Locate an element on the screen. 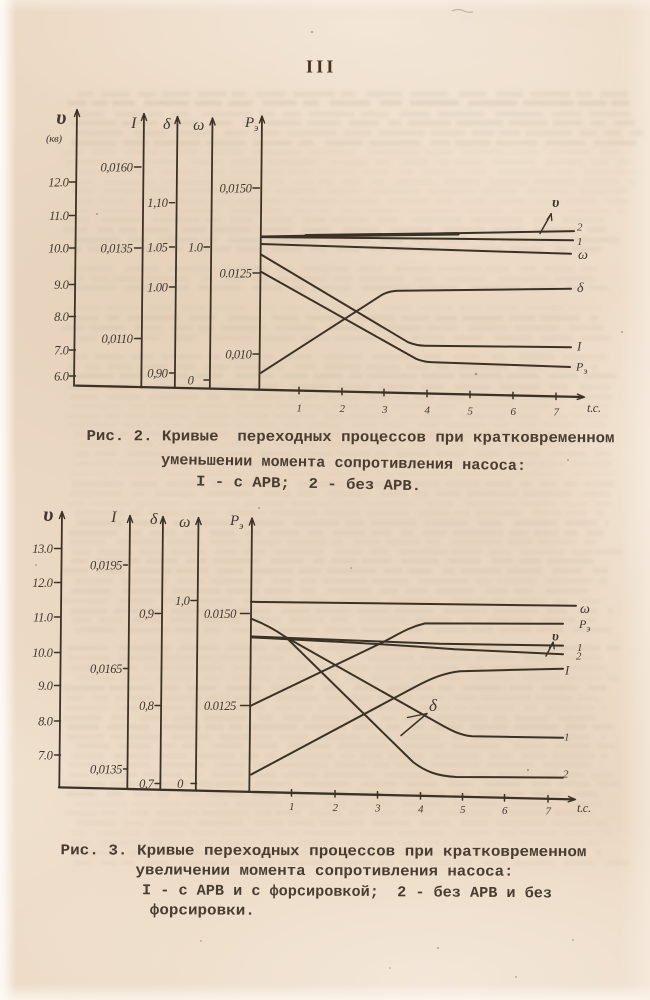 This screenshot has height=1000, width=650. svg-text: 1,10 is located at coordinates (157, 203).